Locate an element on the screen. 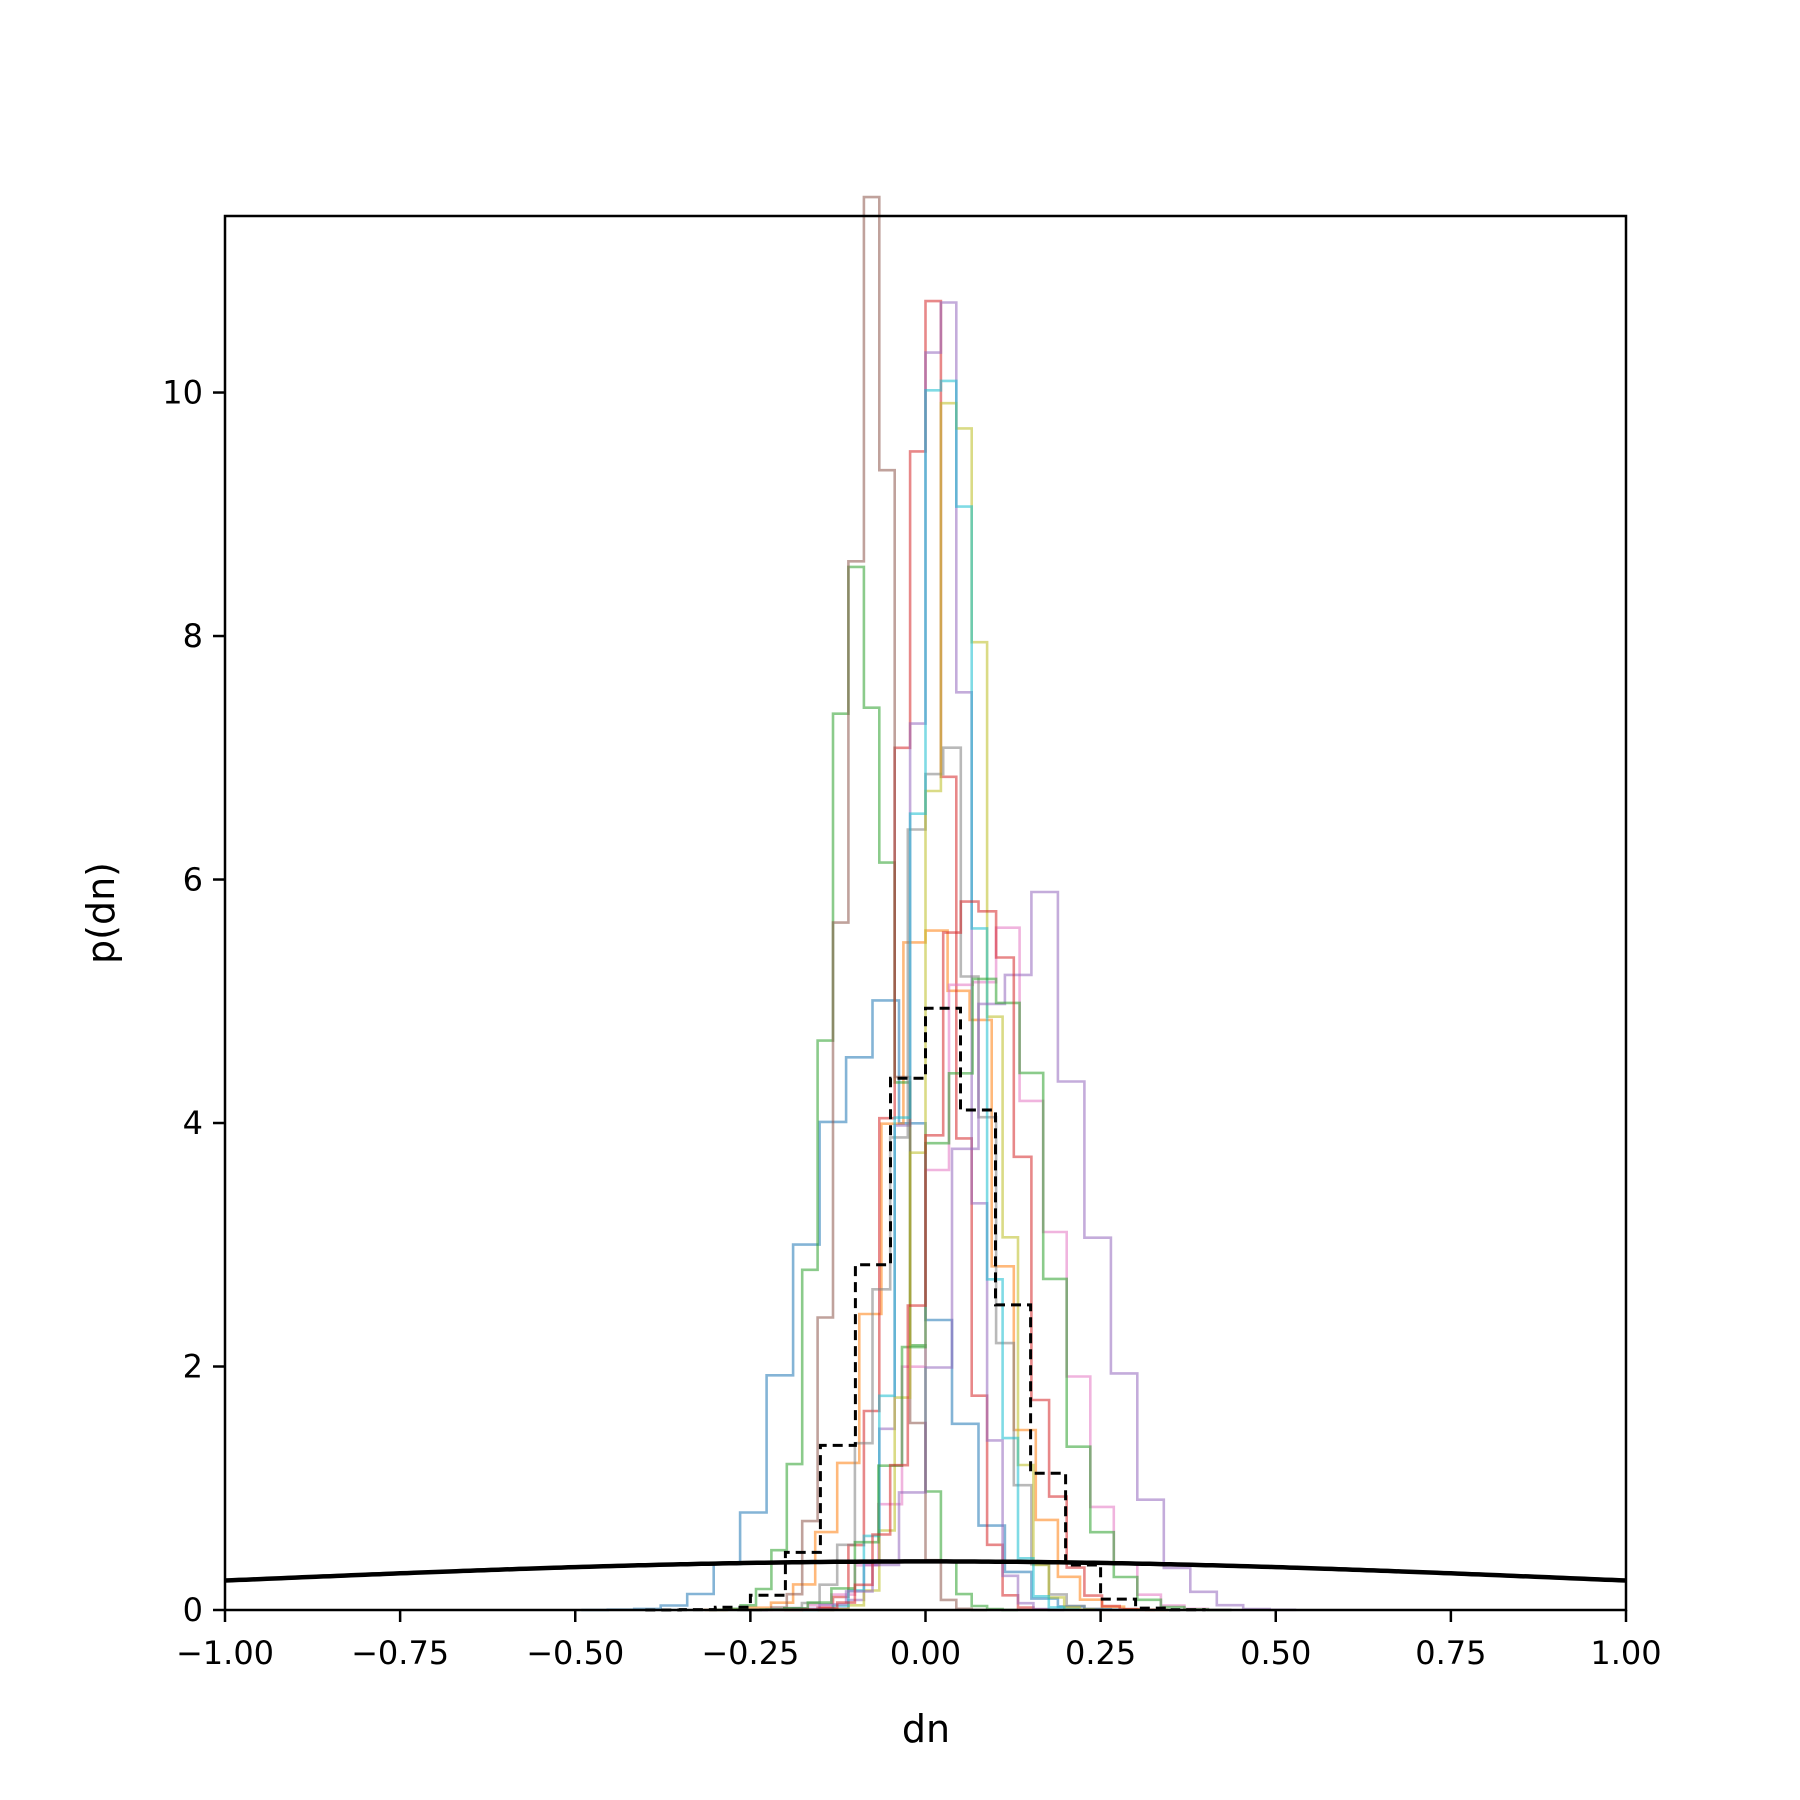 Image resolution: width=1800 pixels, height=1800 pixels. x-tick-label: 0.25 is located at coordinates (1100, 1653).